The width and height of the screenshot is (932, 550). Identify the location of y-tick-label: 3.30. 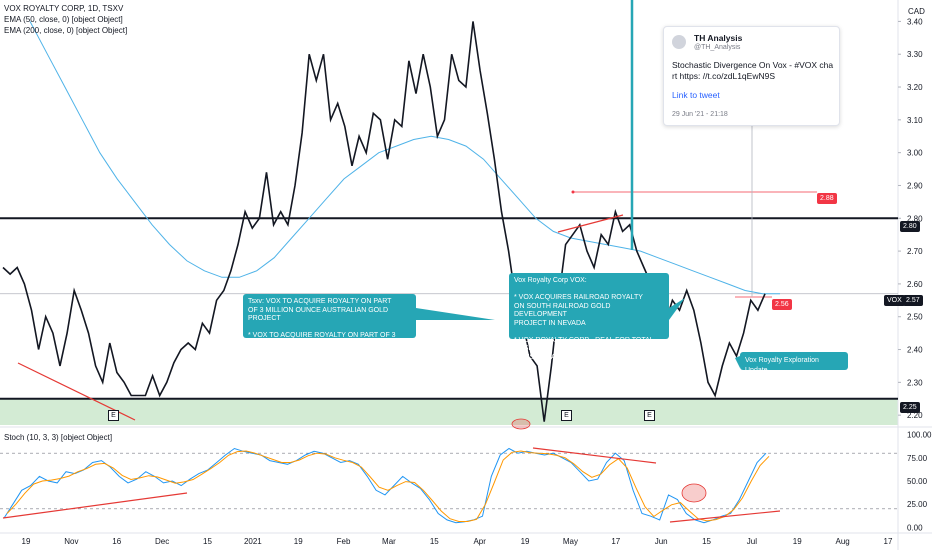
(915, 54).